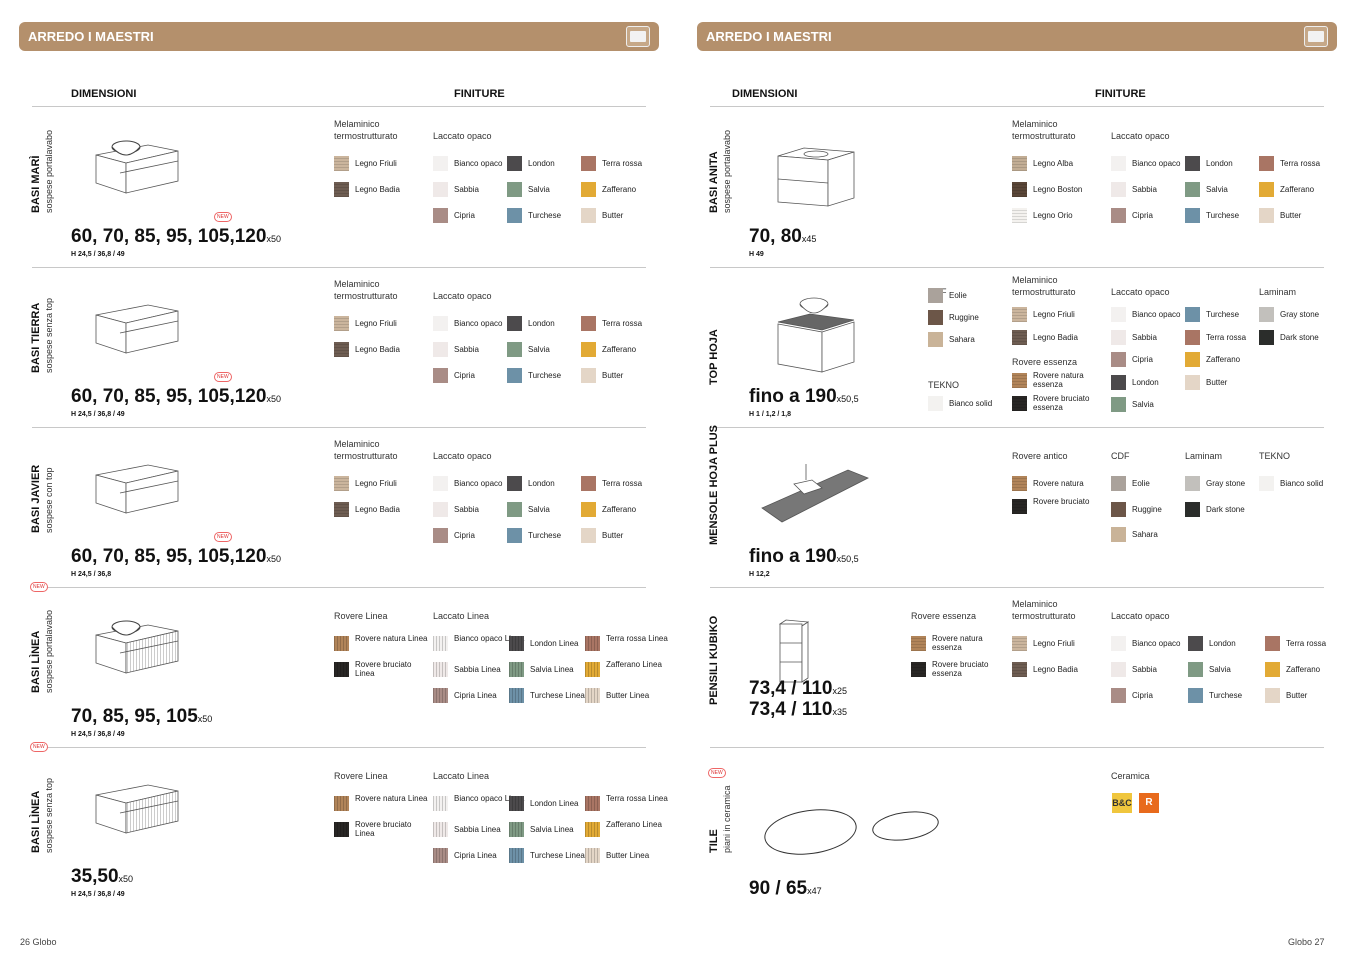  What do you see at coordinates (477, 669) in the screenshot?
I see `swatch-label: Sabbia Linea` at bounding box center [477, 669].